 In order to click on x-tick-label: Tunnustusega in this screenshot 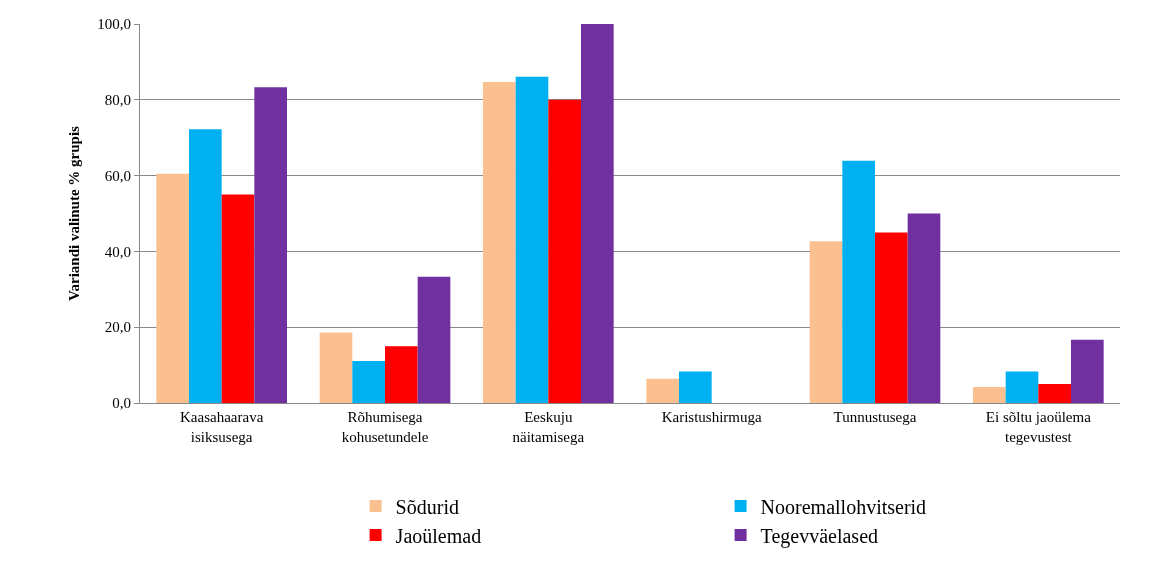, I will do `click(875, 417)`.